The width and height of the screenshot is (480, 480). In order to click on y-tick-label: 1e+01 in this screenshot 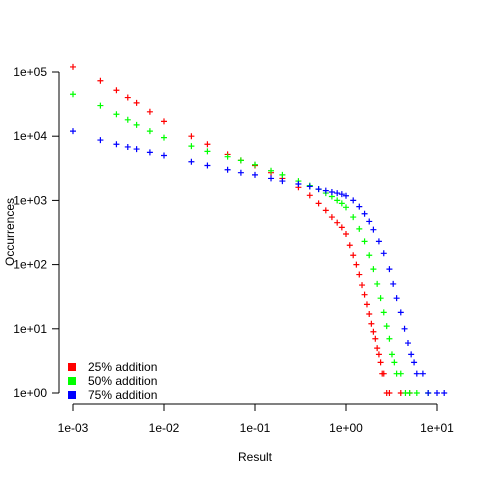, I will do `click(30, 329)`.